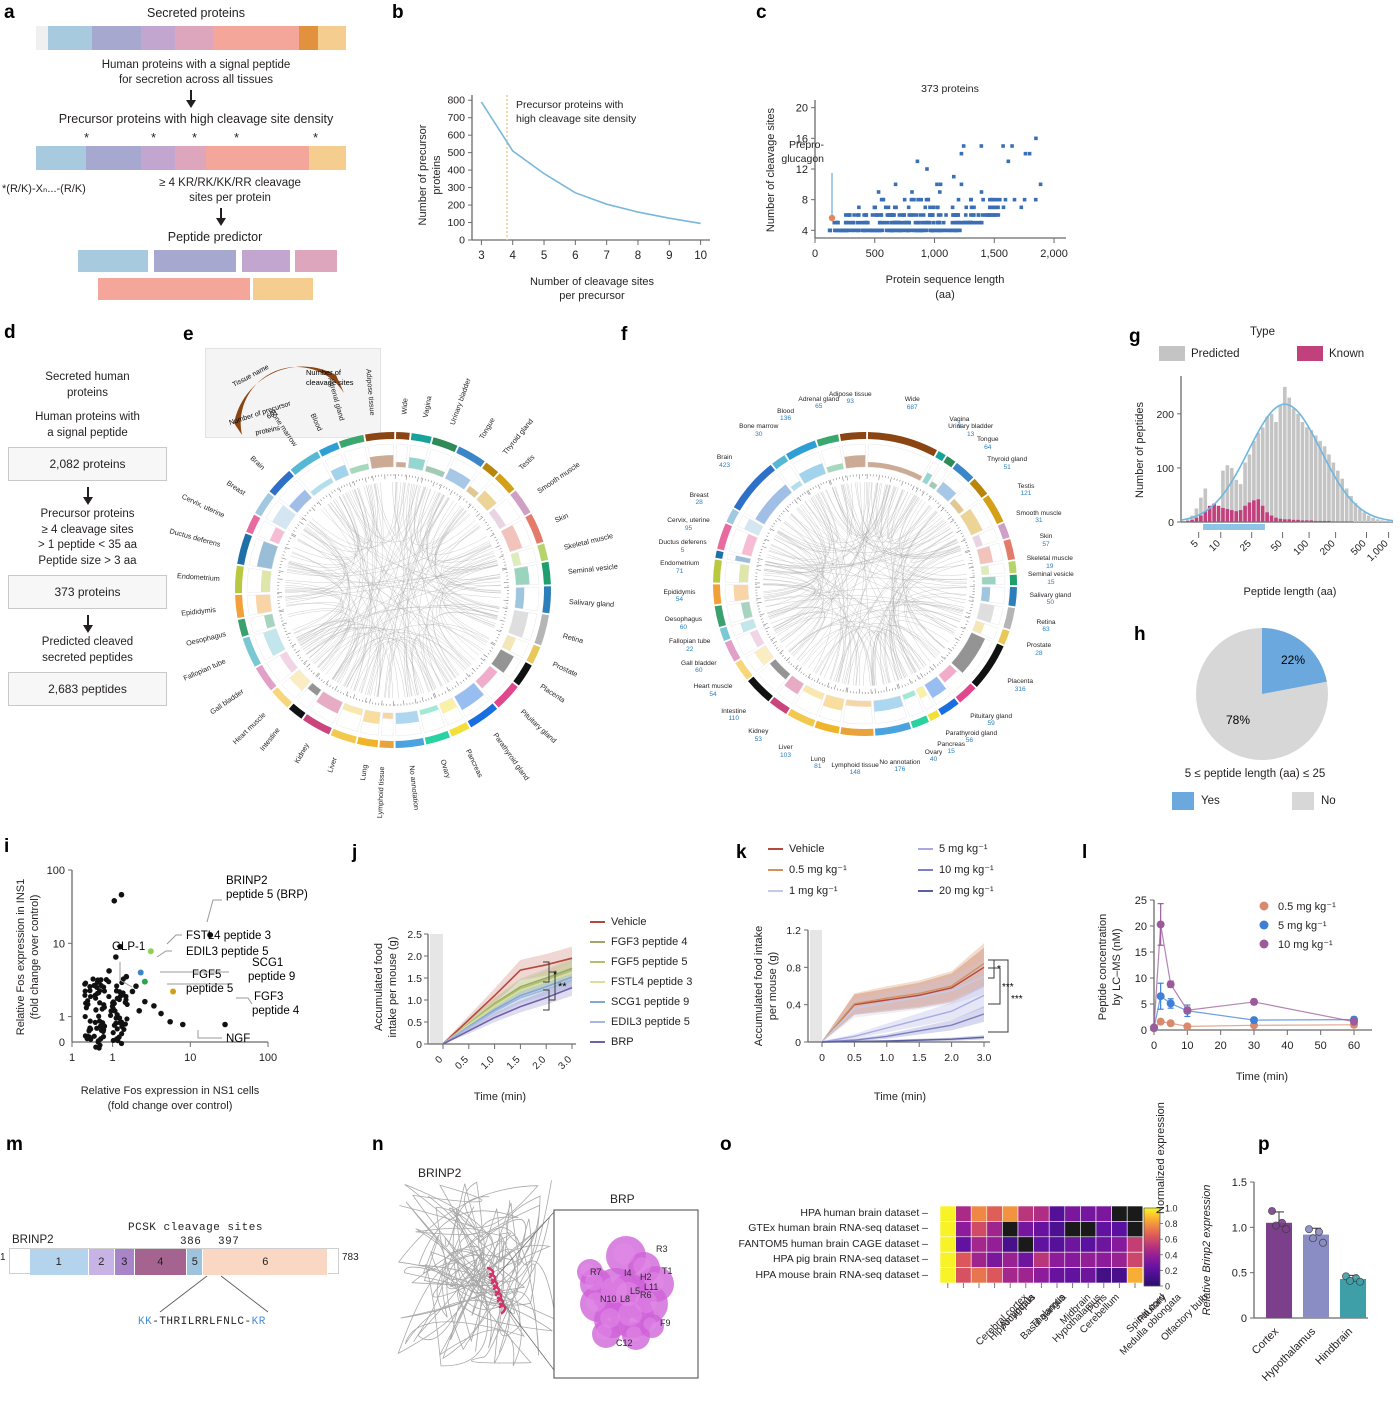 The height and width of the screenshot is (1407, 1400). I want to click on significance-star-k1: *, so click(999, 969).